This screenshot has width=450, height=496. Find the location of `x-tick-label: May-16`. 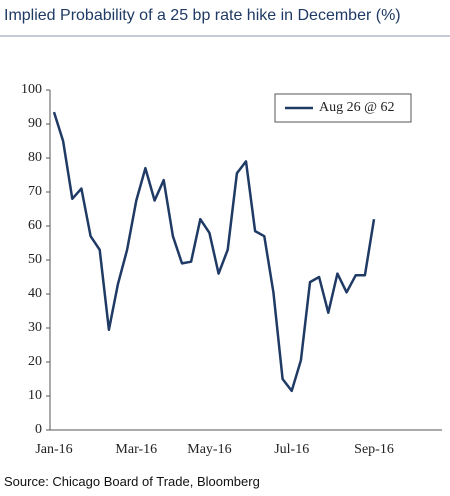

x-tick-label: May-16 is located at coordinates (209, 449).